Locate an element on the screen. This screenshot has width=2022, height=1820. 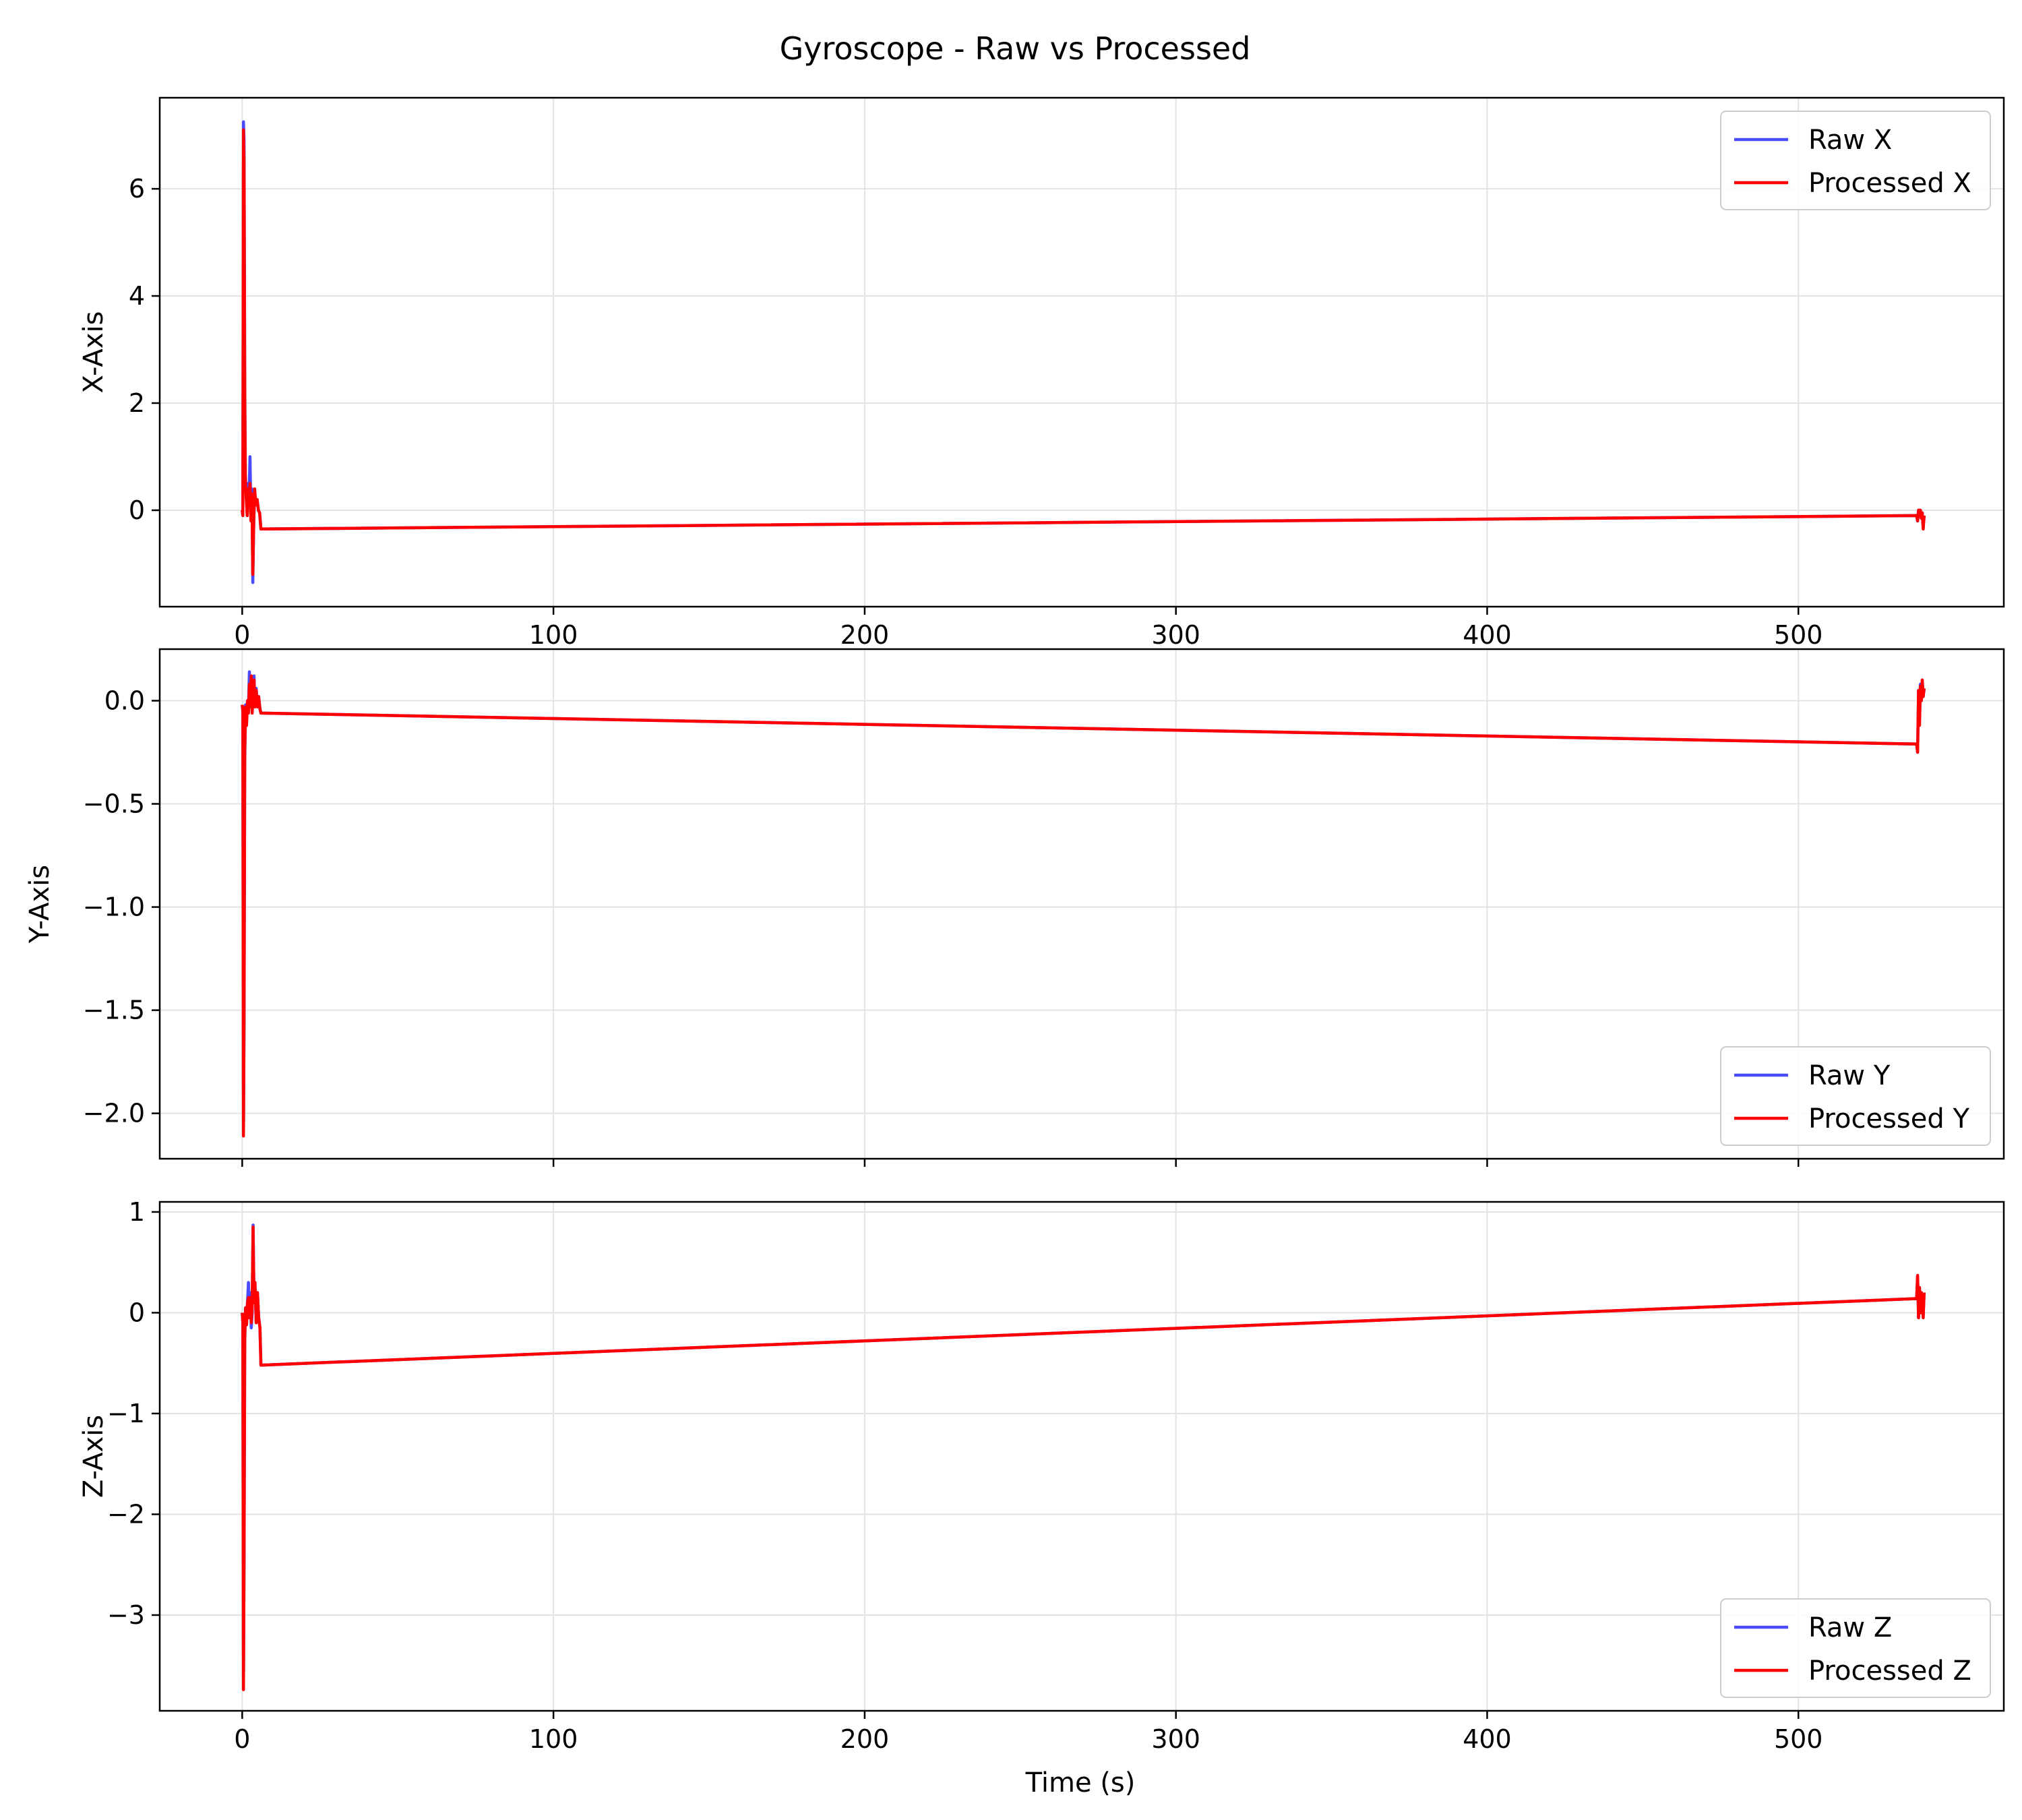
figure-title: Gyroscope - Raw vs Processed is located at coordinates (1015, 49).